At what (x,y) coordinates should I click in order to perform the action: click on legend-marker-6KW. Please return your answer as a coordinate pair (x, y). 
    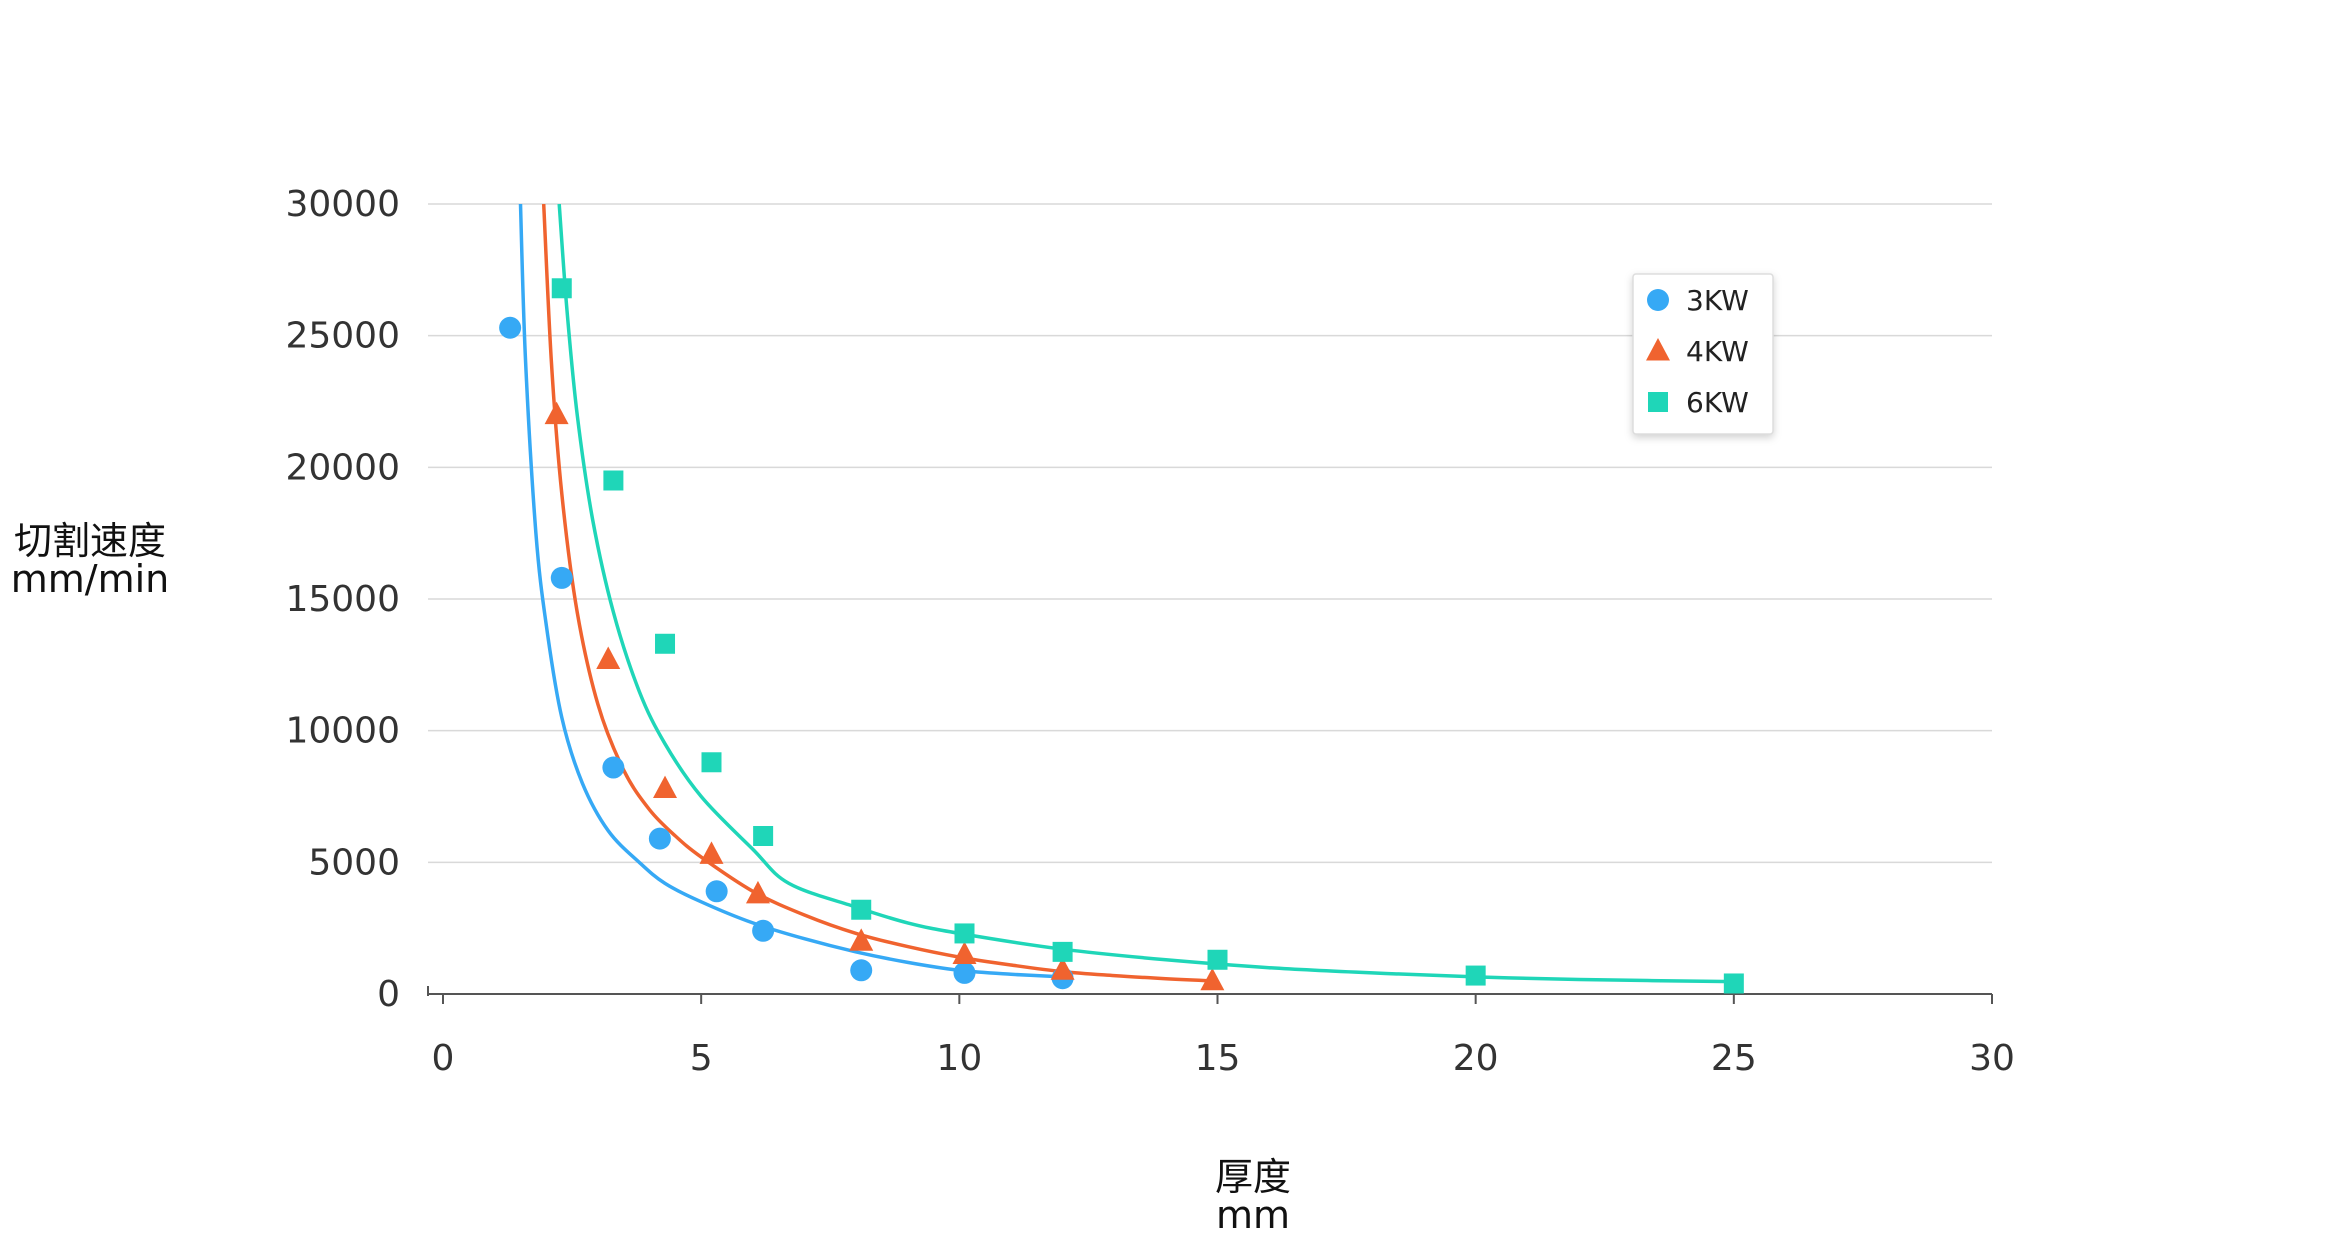
    Looking at the image, I should click on (1658, 402).